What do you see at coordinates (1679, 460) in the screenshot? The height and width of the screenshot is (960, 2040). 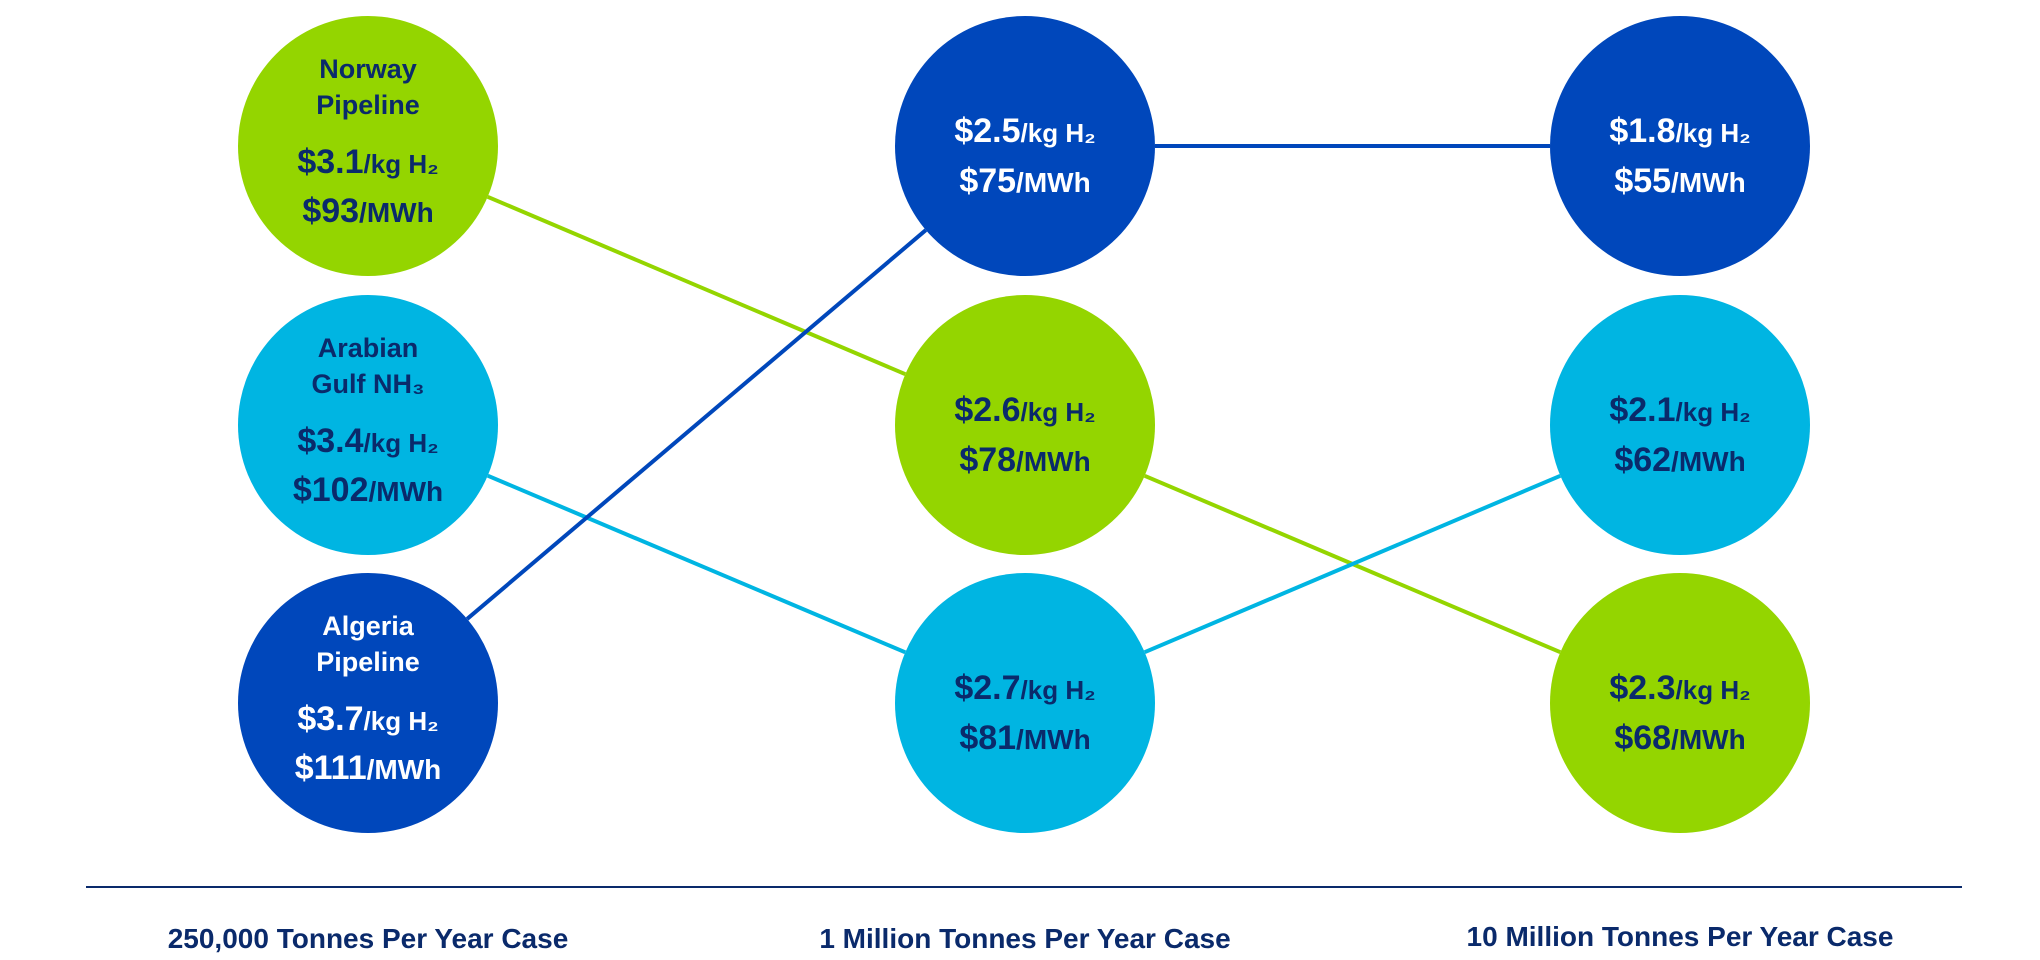 I see `cost-per-mwh: $62/MWh` at bounding box center [1679, 460].